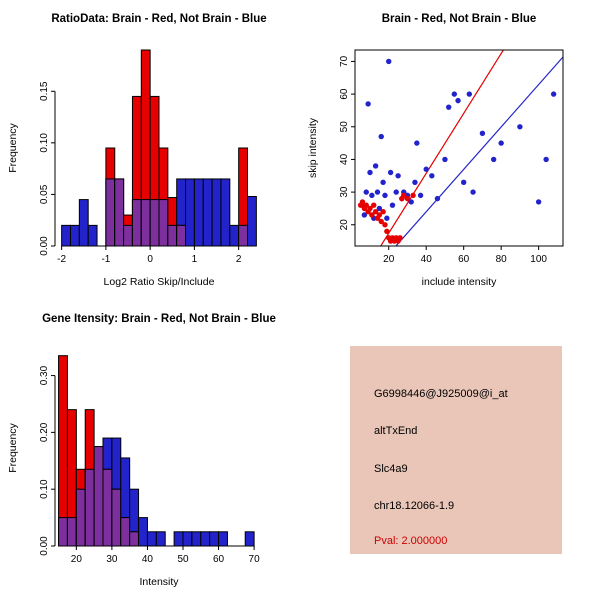 Image resolution: width=600 pixels, height=600 pixels. I want to click on chromosome-location-text: chr18.12066-1.9, so click(414, 506).